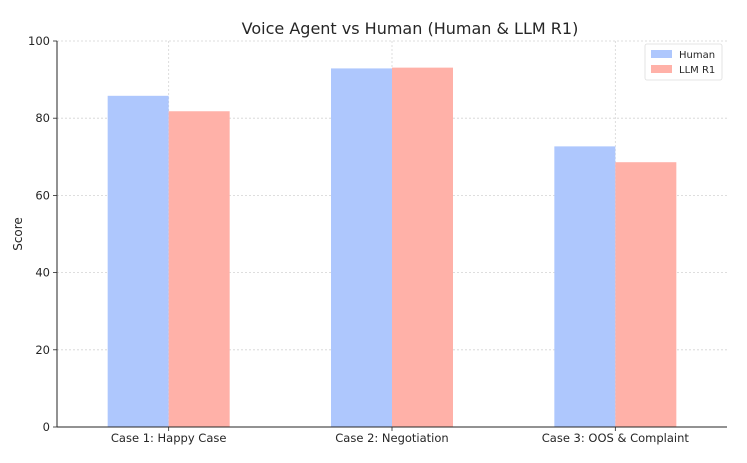  What do you see at coordinates (697, 55) in the screenshot?
I see `legend-label: Human` at bounding box center [697, 55].